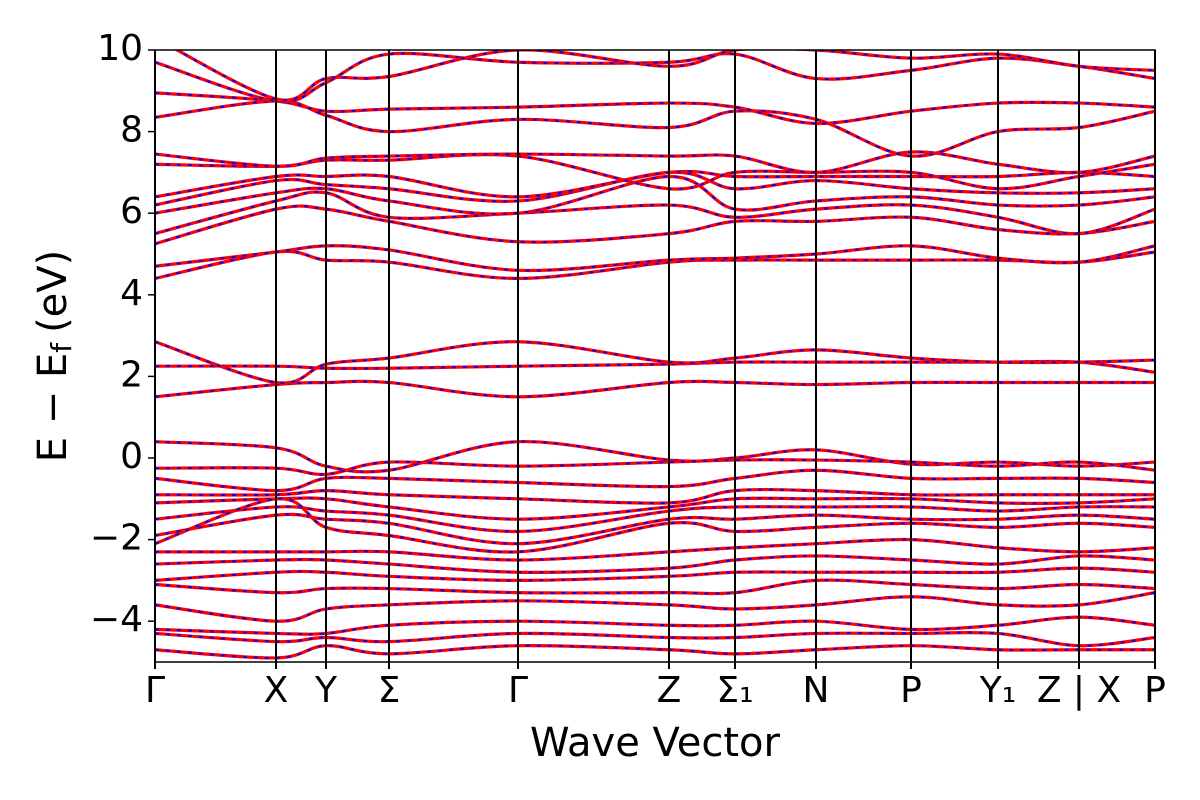 This screenshot has width=1200, height=800. I want to click on x-axis-label: Wave Vector, so click(655, 743).